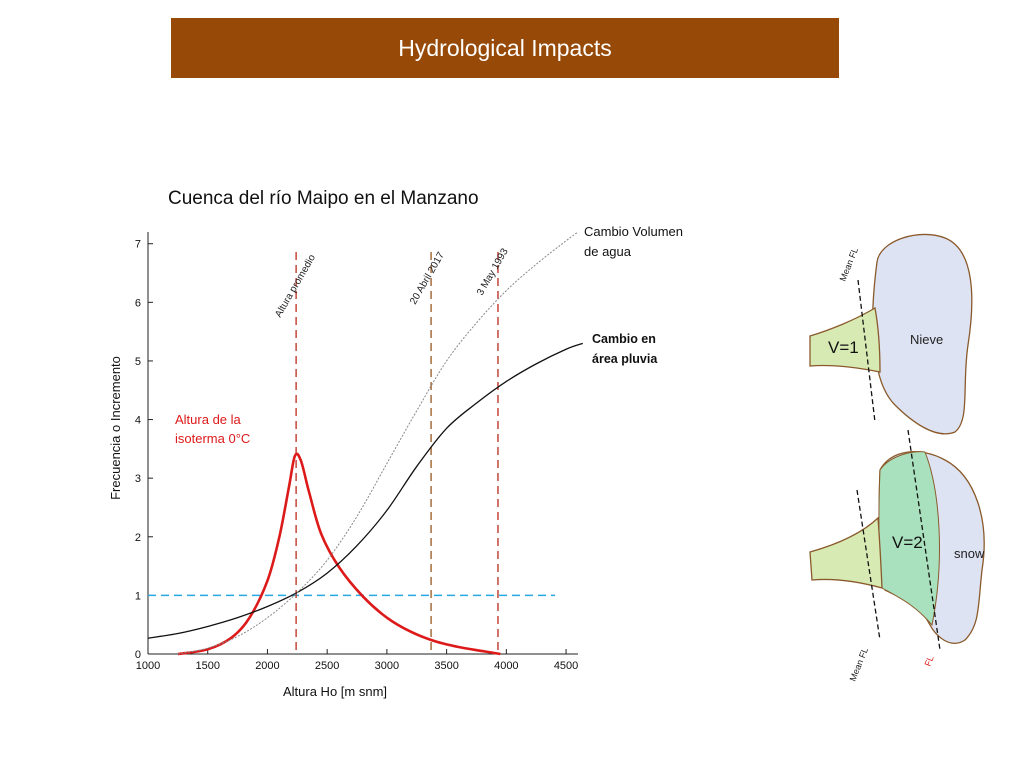 The image size is (1024, 768). What do you see at coordinates (138, 362) in the screenshot?
I see `y-tick-label: 5` at bounding box center [138, 362].